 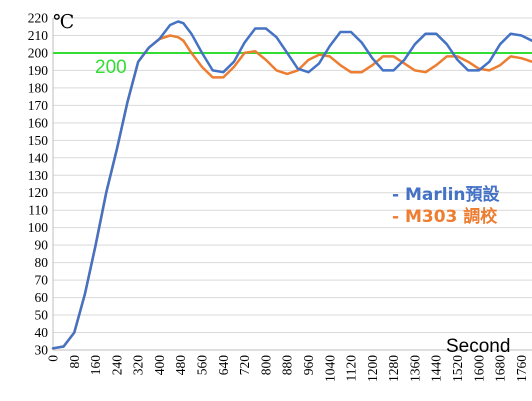 I want to click on y-tick-label-50: 50, so click(x=42, y=315).